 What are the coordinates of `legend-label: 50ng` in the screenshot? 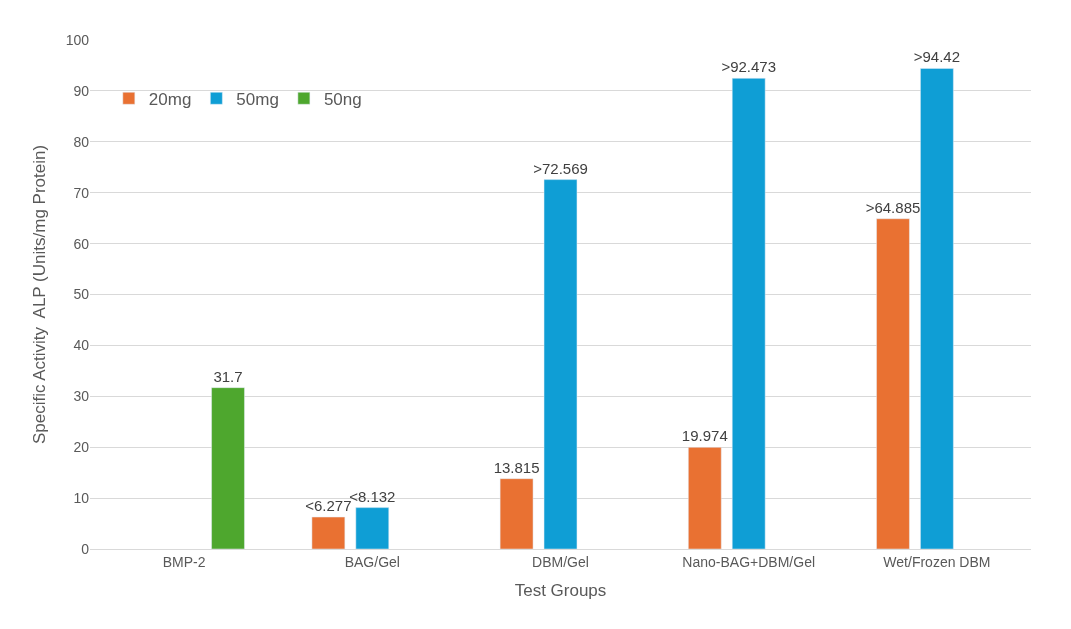 It's located at (342, 99).